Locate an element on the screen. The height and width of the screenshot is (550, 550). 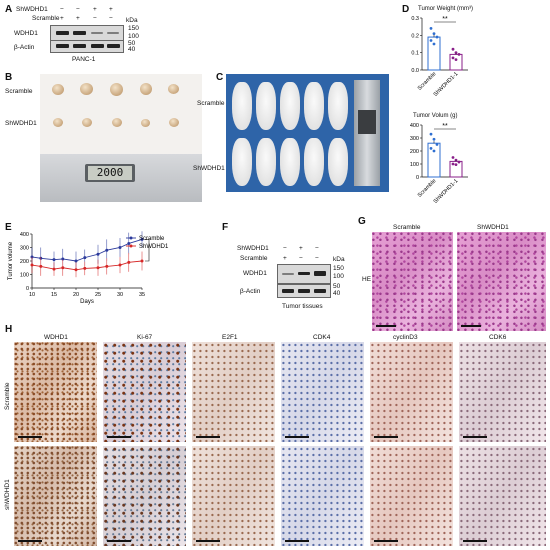
a-band-label-wdhd1: WDHD1 is located at coordinates (26, 33).